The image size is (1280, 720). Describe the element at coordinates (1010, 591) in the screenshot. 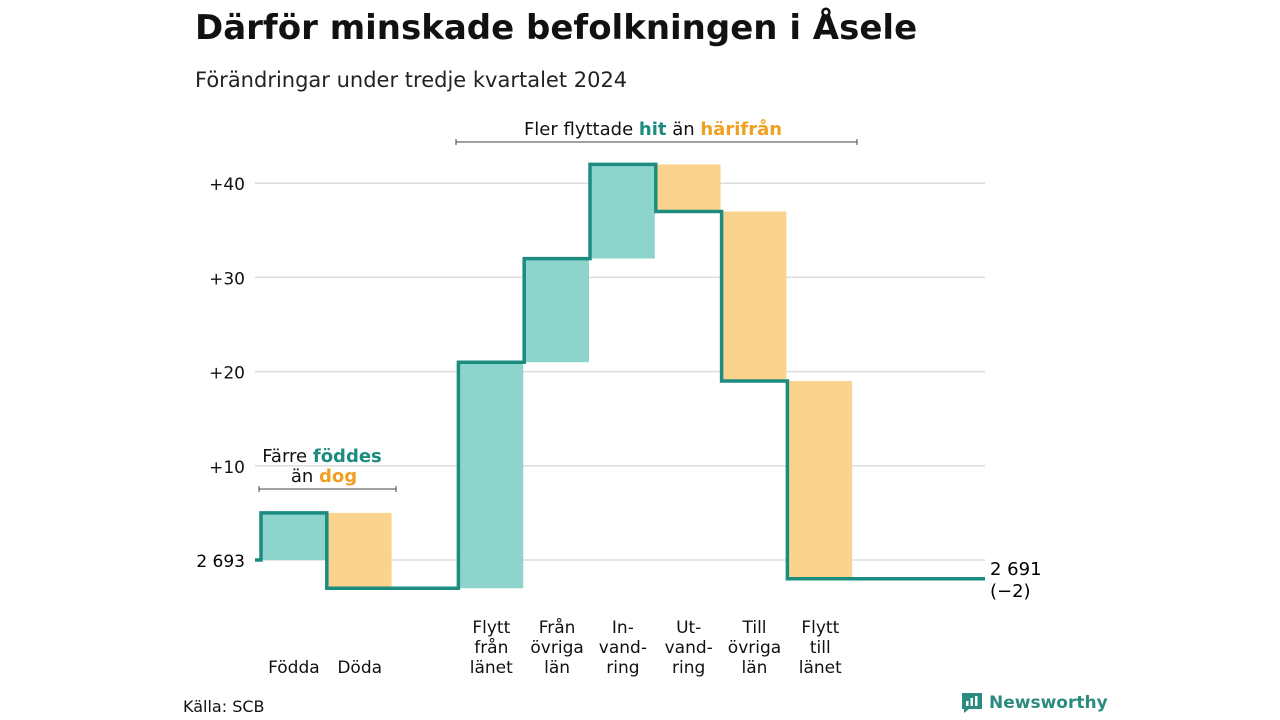

I see `end-change-label: (−2)` at that location.